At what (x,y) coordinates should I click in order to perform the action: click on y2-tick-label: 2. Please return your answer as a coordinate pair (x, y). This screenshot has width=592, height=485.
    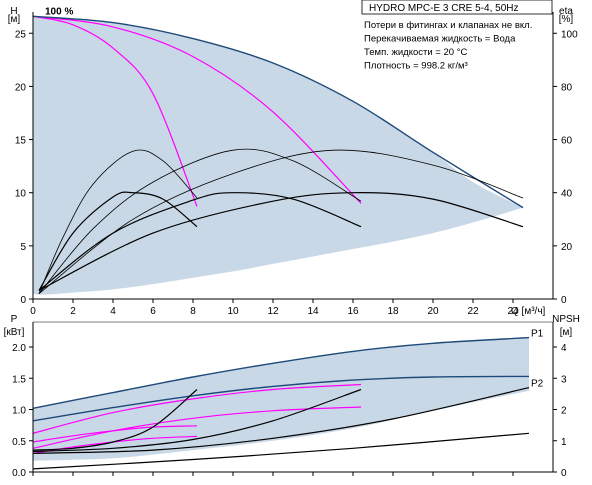
    Looking at the image, I should click on (564, 411).